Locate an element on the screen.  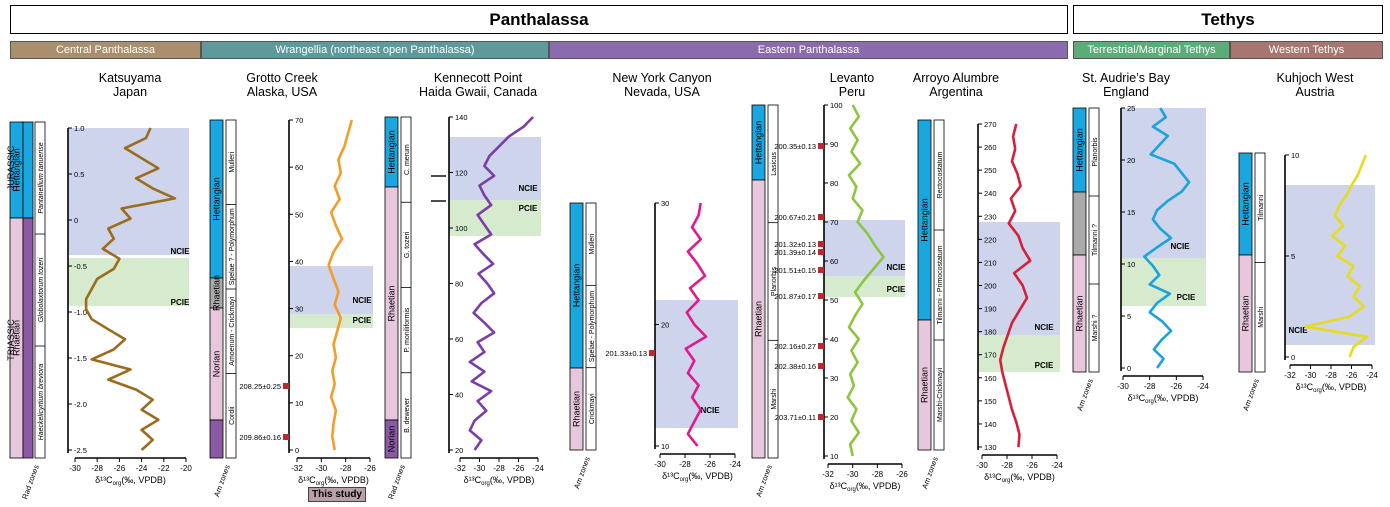
section-title: Levanto is located at coordinates (852, 78).